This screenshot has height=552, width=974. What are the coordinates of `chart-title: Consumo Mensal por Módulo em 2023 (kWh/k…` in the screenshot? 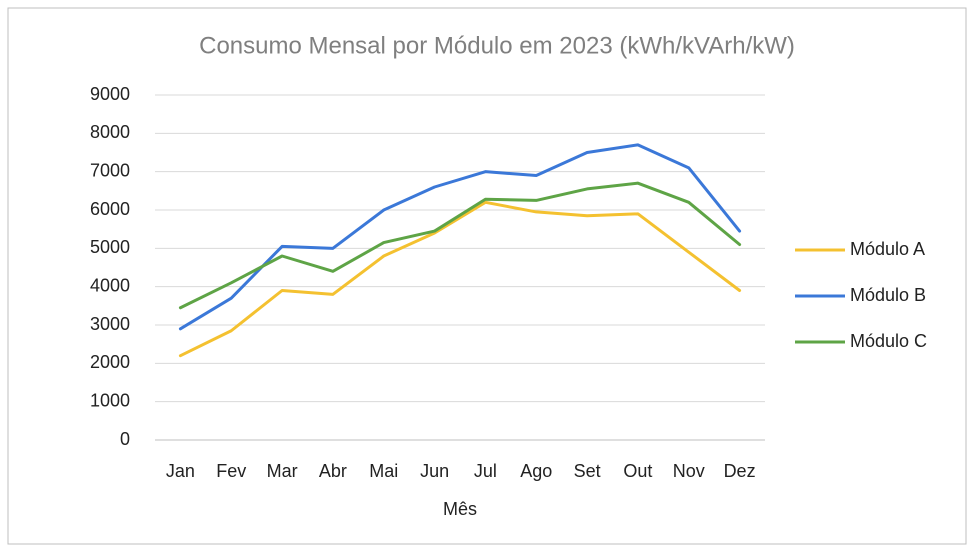 It's located at (497, 45).